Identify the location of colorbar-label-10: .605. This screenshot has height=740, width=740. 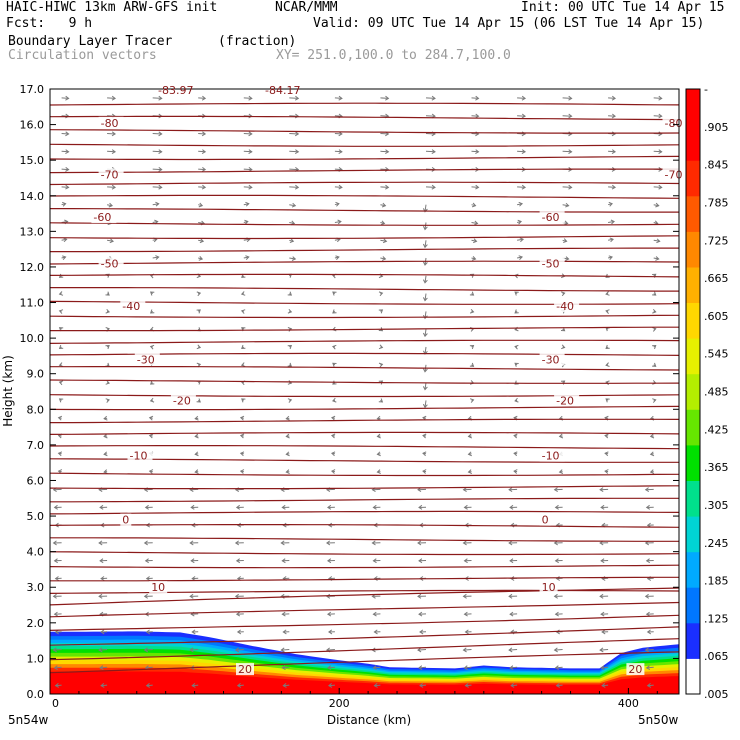
(716, 316).